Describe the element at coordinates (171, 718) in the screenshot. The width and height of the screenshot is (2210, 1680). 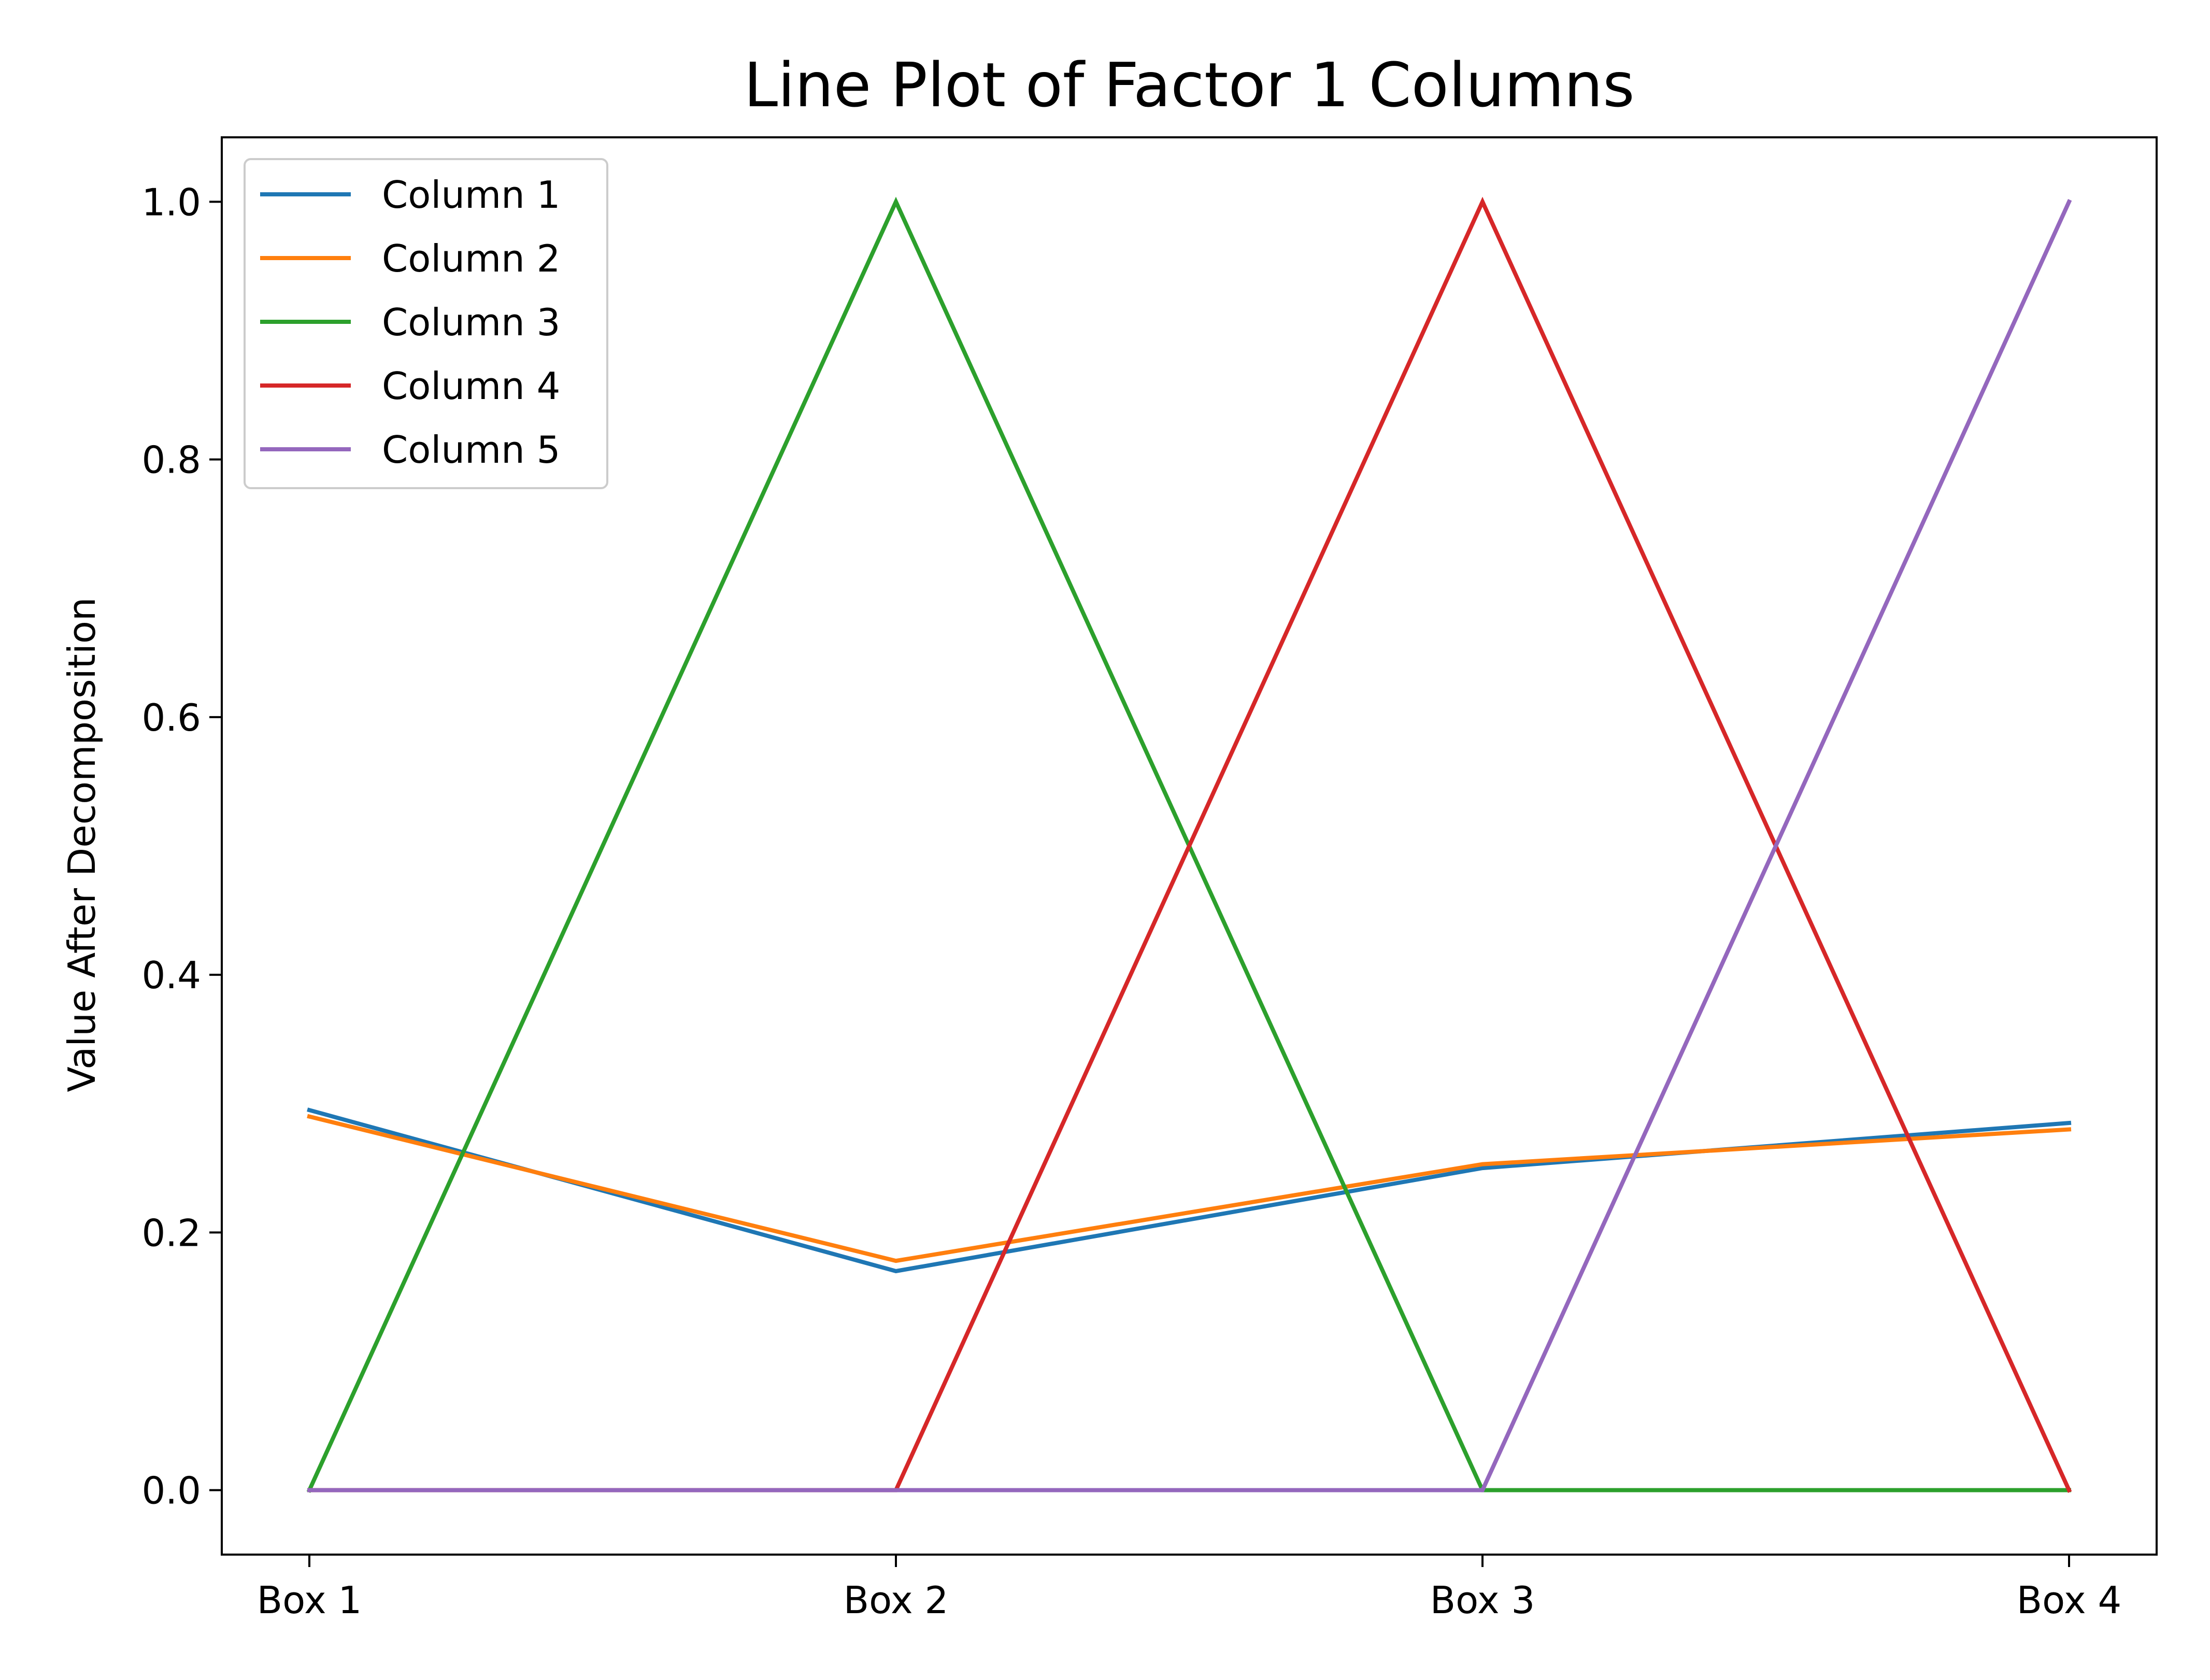
I see `y-tick-label: 0.6` at that location.